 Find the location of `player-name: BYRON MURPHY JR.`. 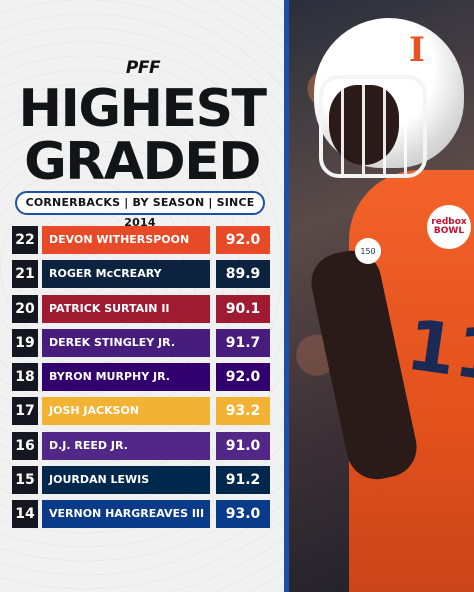

player-name: BYRON MURPHY JR. is located at coordinates (126, 377).